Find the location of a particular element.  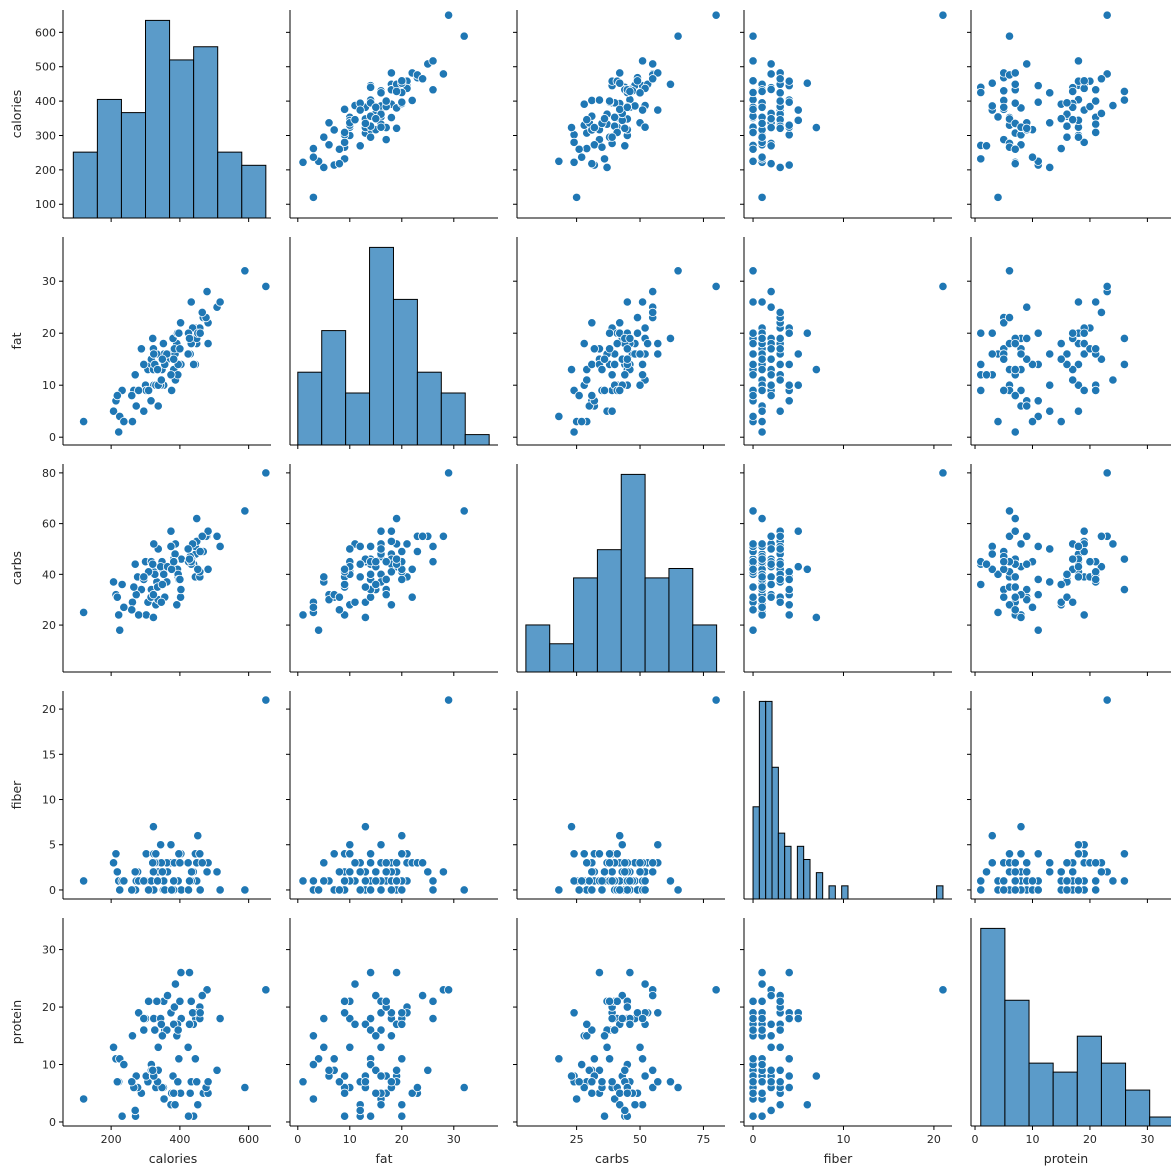

y-tick-label: 20 is located at coordinates (49, 1007).